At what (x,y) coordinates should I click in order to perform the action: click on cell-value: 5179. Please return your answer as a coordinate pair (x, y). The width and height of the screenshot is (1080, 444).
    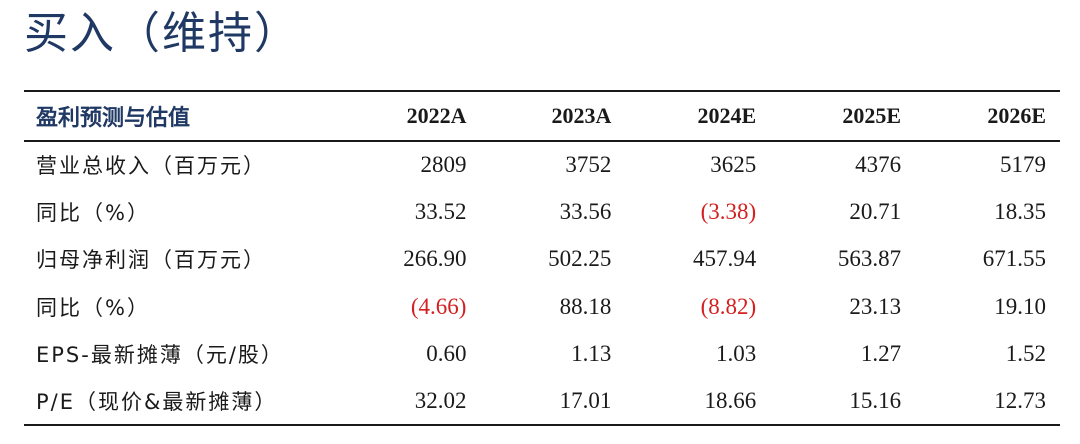
    Looking at the image, I should click on (1023, 165).